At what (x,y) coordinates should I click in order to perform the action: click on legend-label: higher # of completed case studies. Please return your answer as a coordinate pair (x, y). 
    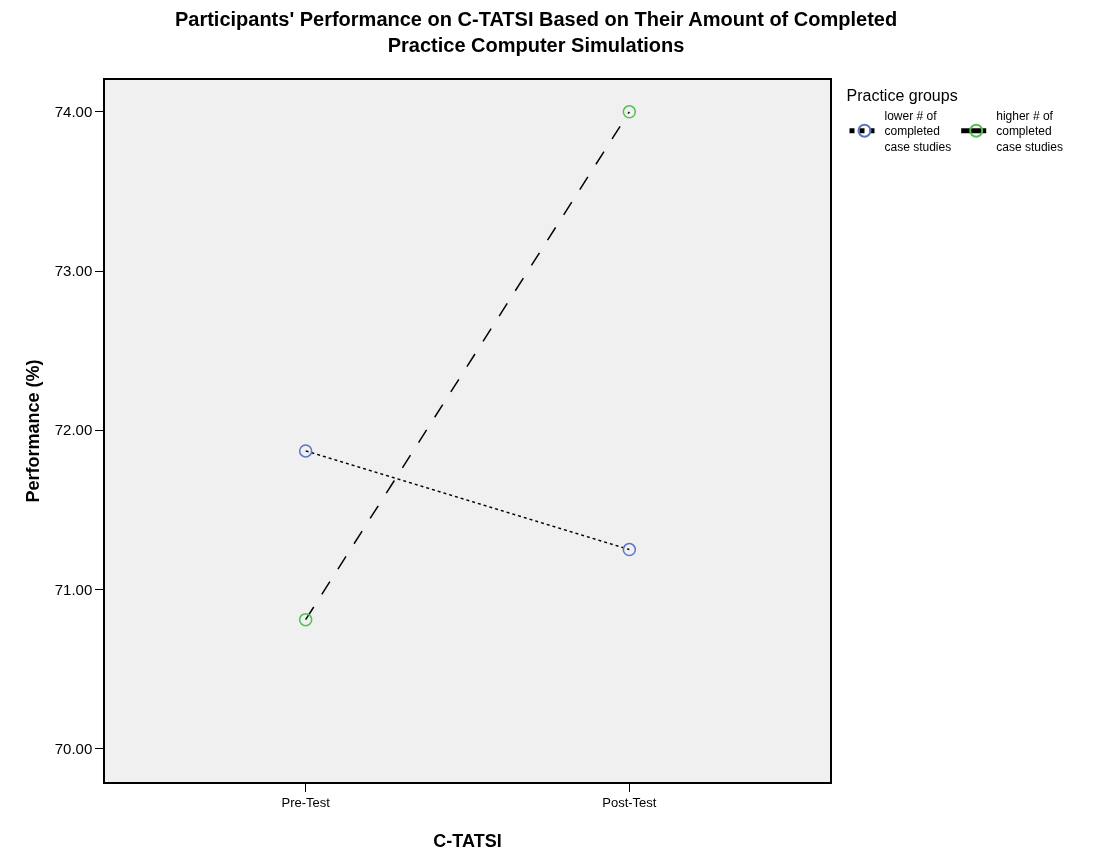
    Looking at the image, I should click on (1029, 131).